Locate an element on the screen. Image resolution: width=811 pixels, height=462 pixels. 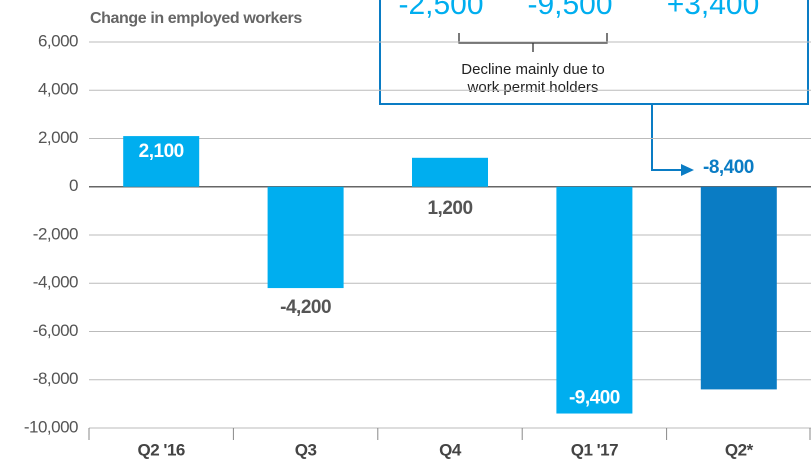
annotation-frame is located at coordinates (594, 52).